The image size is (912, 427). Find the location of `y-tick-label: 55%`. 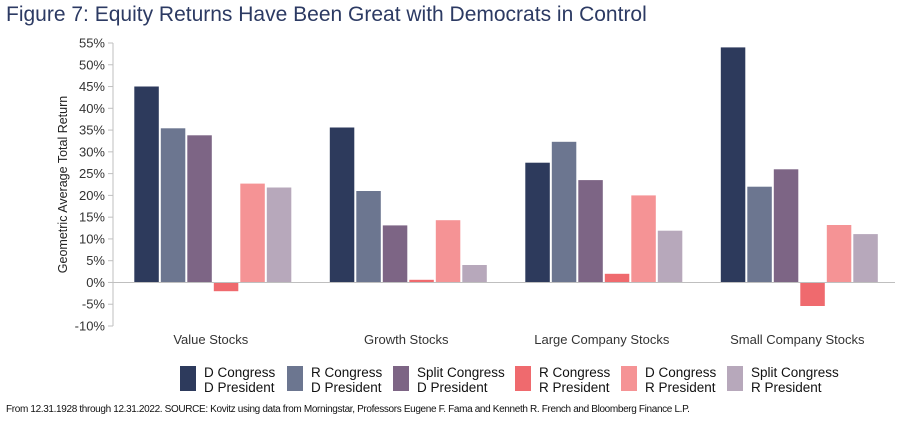

y-tick-label: 55% is located at coordinates (92, 43).